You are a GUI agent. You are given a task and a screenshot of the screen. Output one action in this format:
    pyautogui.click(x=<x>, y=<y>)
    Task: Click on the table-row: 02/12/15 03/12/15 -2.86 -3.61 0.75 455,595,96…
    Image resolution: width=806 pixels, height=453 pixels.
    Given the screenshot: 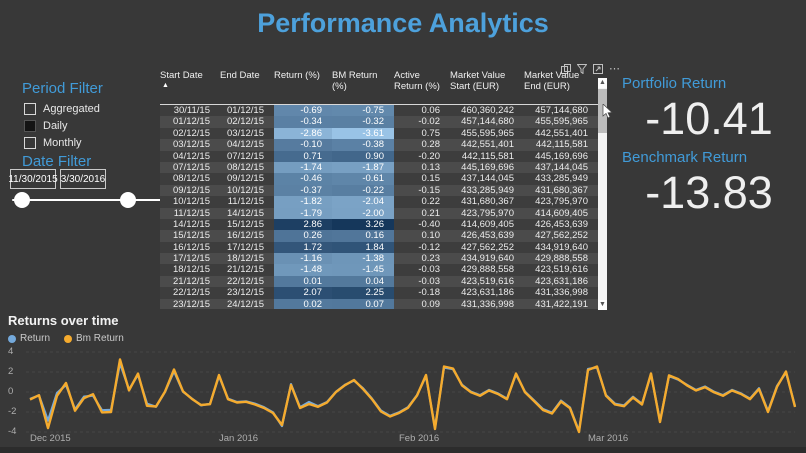 What is the action you would take?
    pyautogui.click(x=379, y=133)
    